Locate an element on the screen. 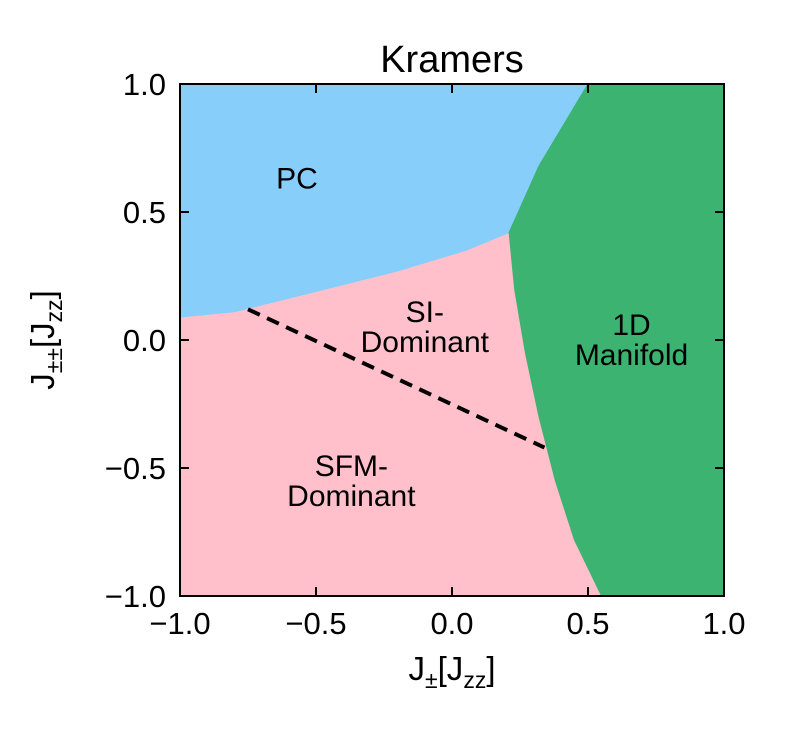 The width and height of the screenshot is (789, 730). region-label: SFM-Dominant is located at coordinates (351, 481).